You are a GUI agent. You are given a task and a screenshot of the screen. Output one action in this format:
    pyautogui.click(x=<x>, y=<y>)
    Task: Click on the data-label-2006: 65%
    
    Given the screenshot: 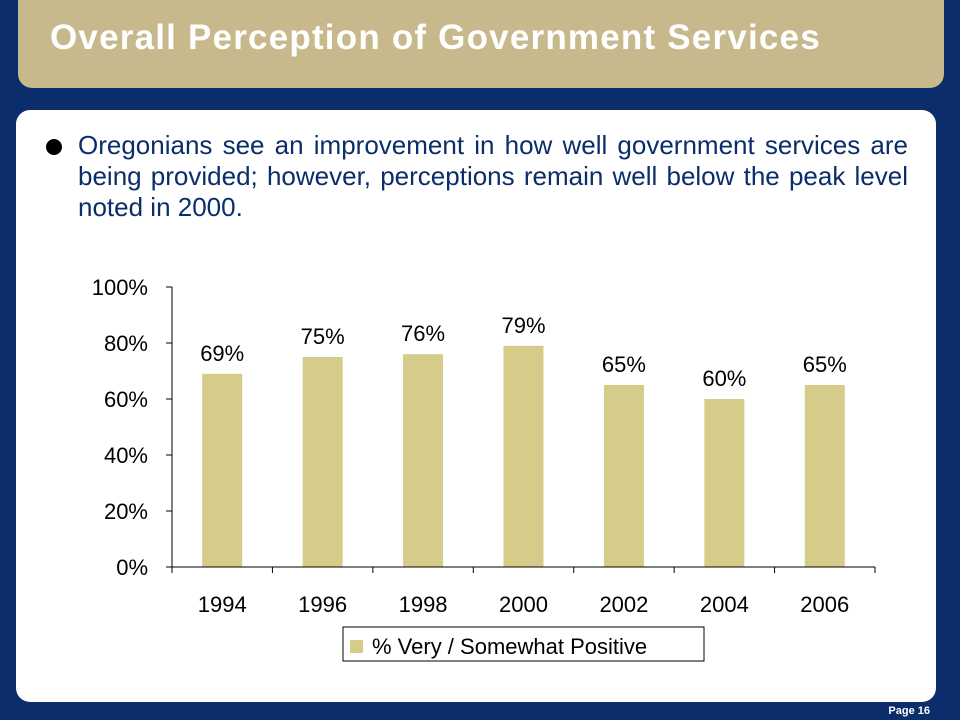 What is the action you would take?
    pyautogui.click(x=825, y=364)
    